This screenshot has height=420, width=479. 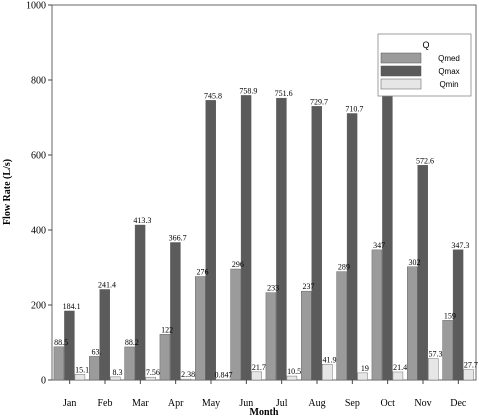 What do you see at coordinates (43, 381) in the screenshot?
I see `y-tick-label: 0` at bounding box center [43, 381].